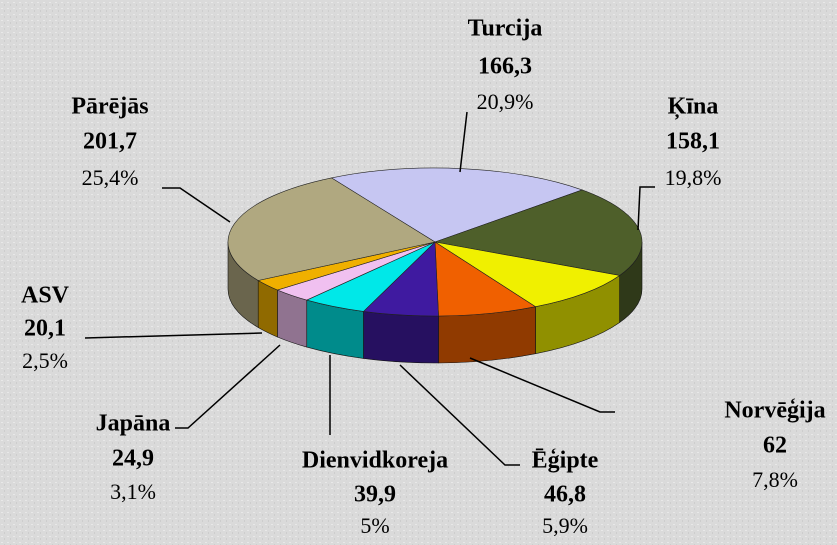 The height and width of the screenshot is (545, 837). Describe the element at coordinates (505, 67) in the screenshot. I see `value-label: 166,3` at that location.